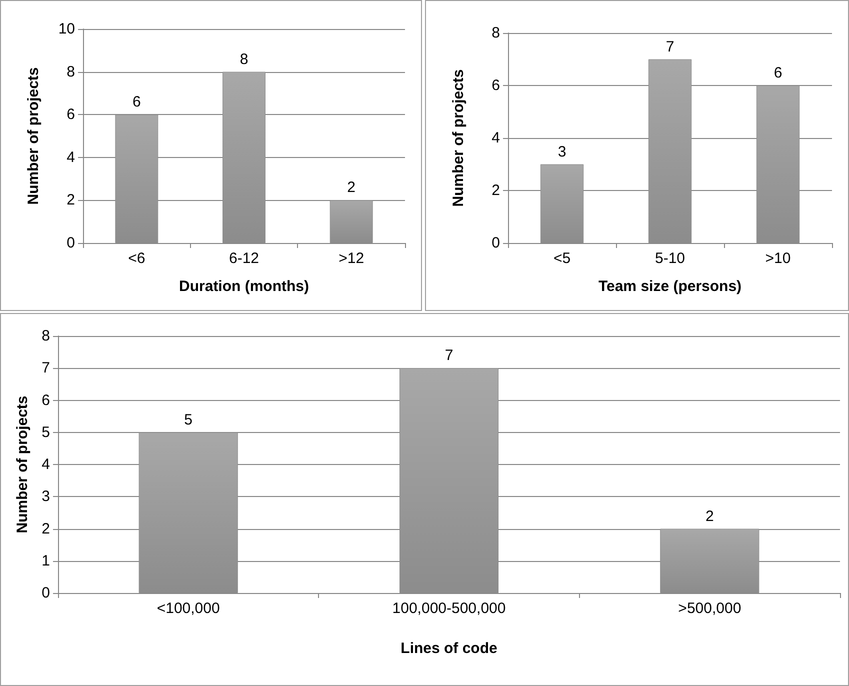 This screenshot has height=686, width=849. Describe the element at coordinates (46, 432) in the screenshot. I see `y-tick-label: 5` at that location.